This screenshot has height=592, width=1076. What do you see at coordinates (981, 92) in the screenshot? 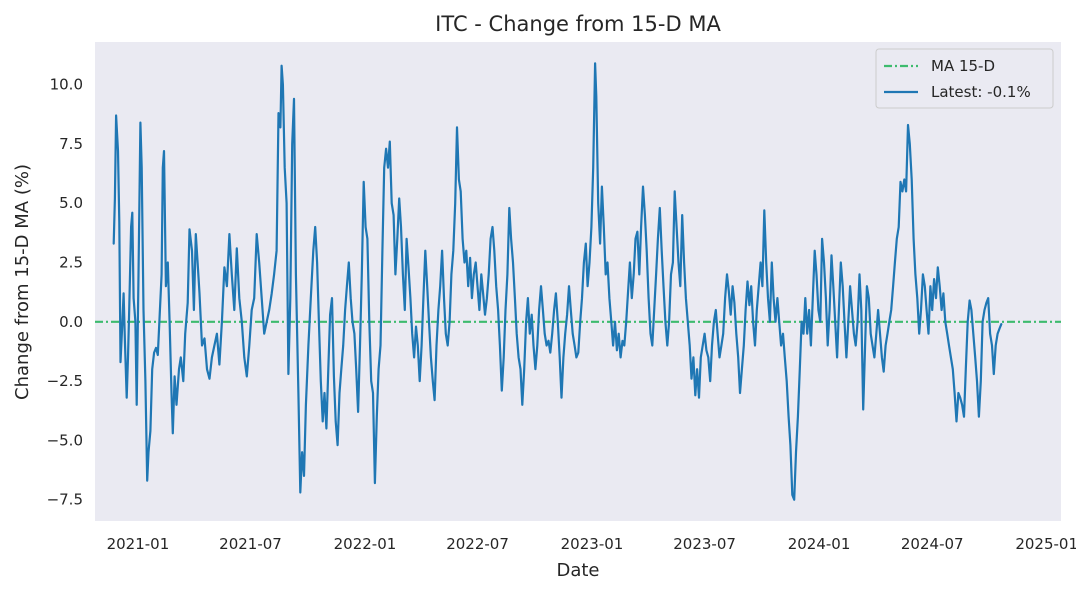
I see `legend-label-latest: Latest: -0.1%` at bounding box center [981, 92].